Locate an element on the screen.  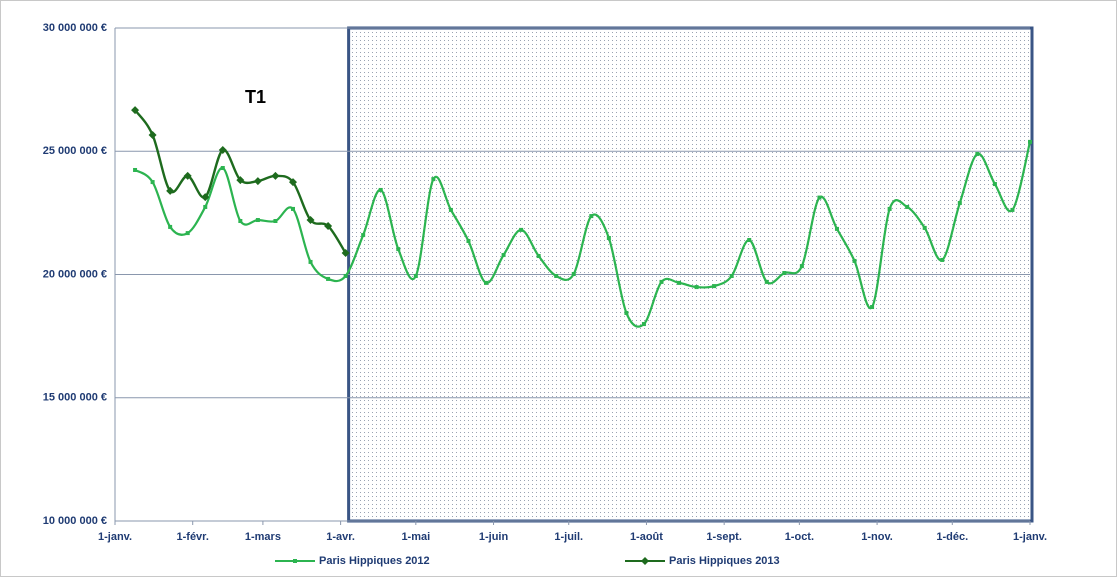
legend-label: Paris Hippiques 2013 is located at coordinates (724, 561).